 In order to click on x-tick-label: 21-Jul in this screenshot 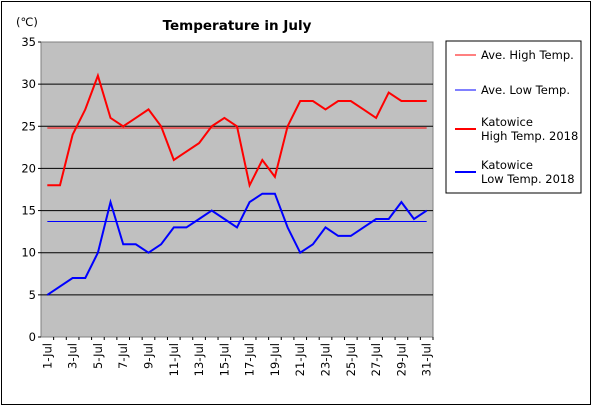, I will do `click(300, 359)`.